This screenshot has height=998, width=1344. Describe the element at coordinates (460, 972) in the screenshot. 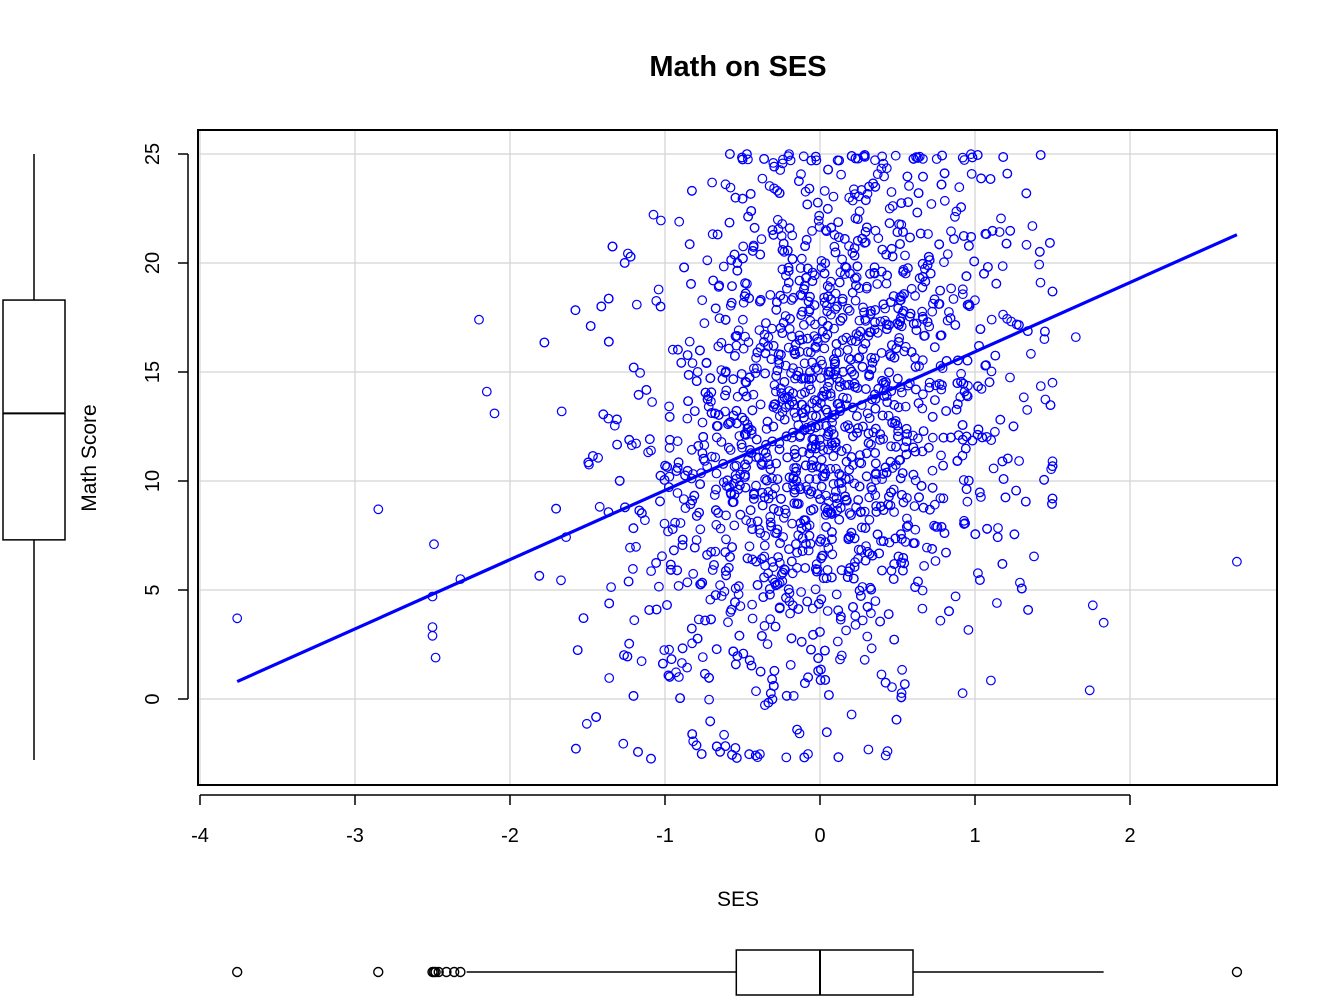

I see `x-box-outlier` at that location.